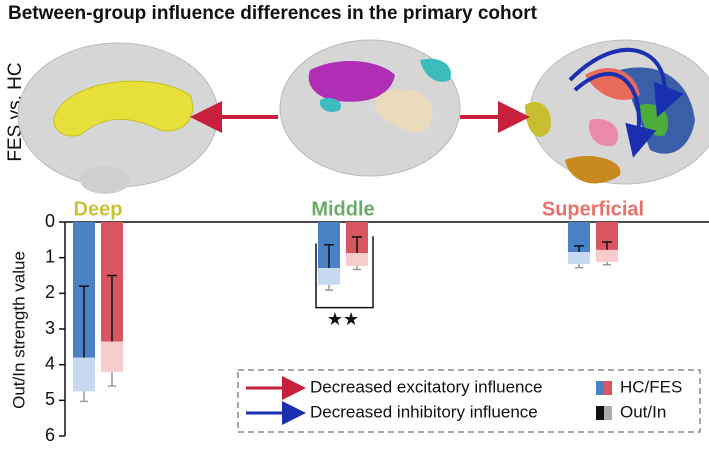  What do you see at coordinates (50, 435) in the screenshot?
I see `y-tick-label: 6` at bounding box center [50, 435].